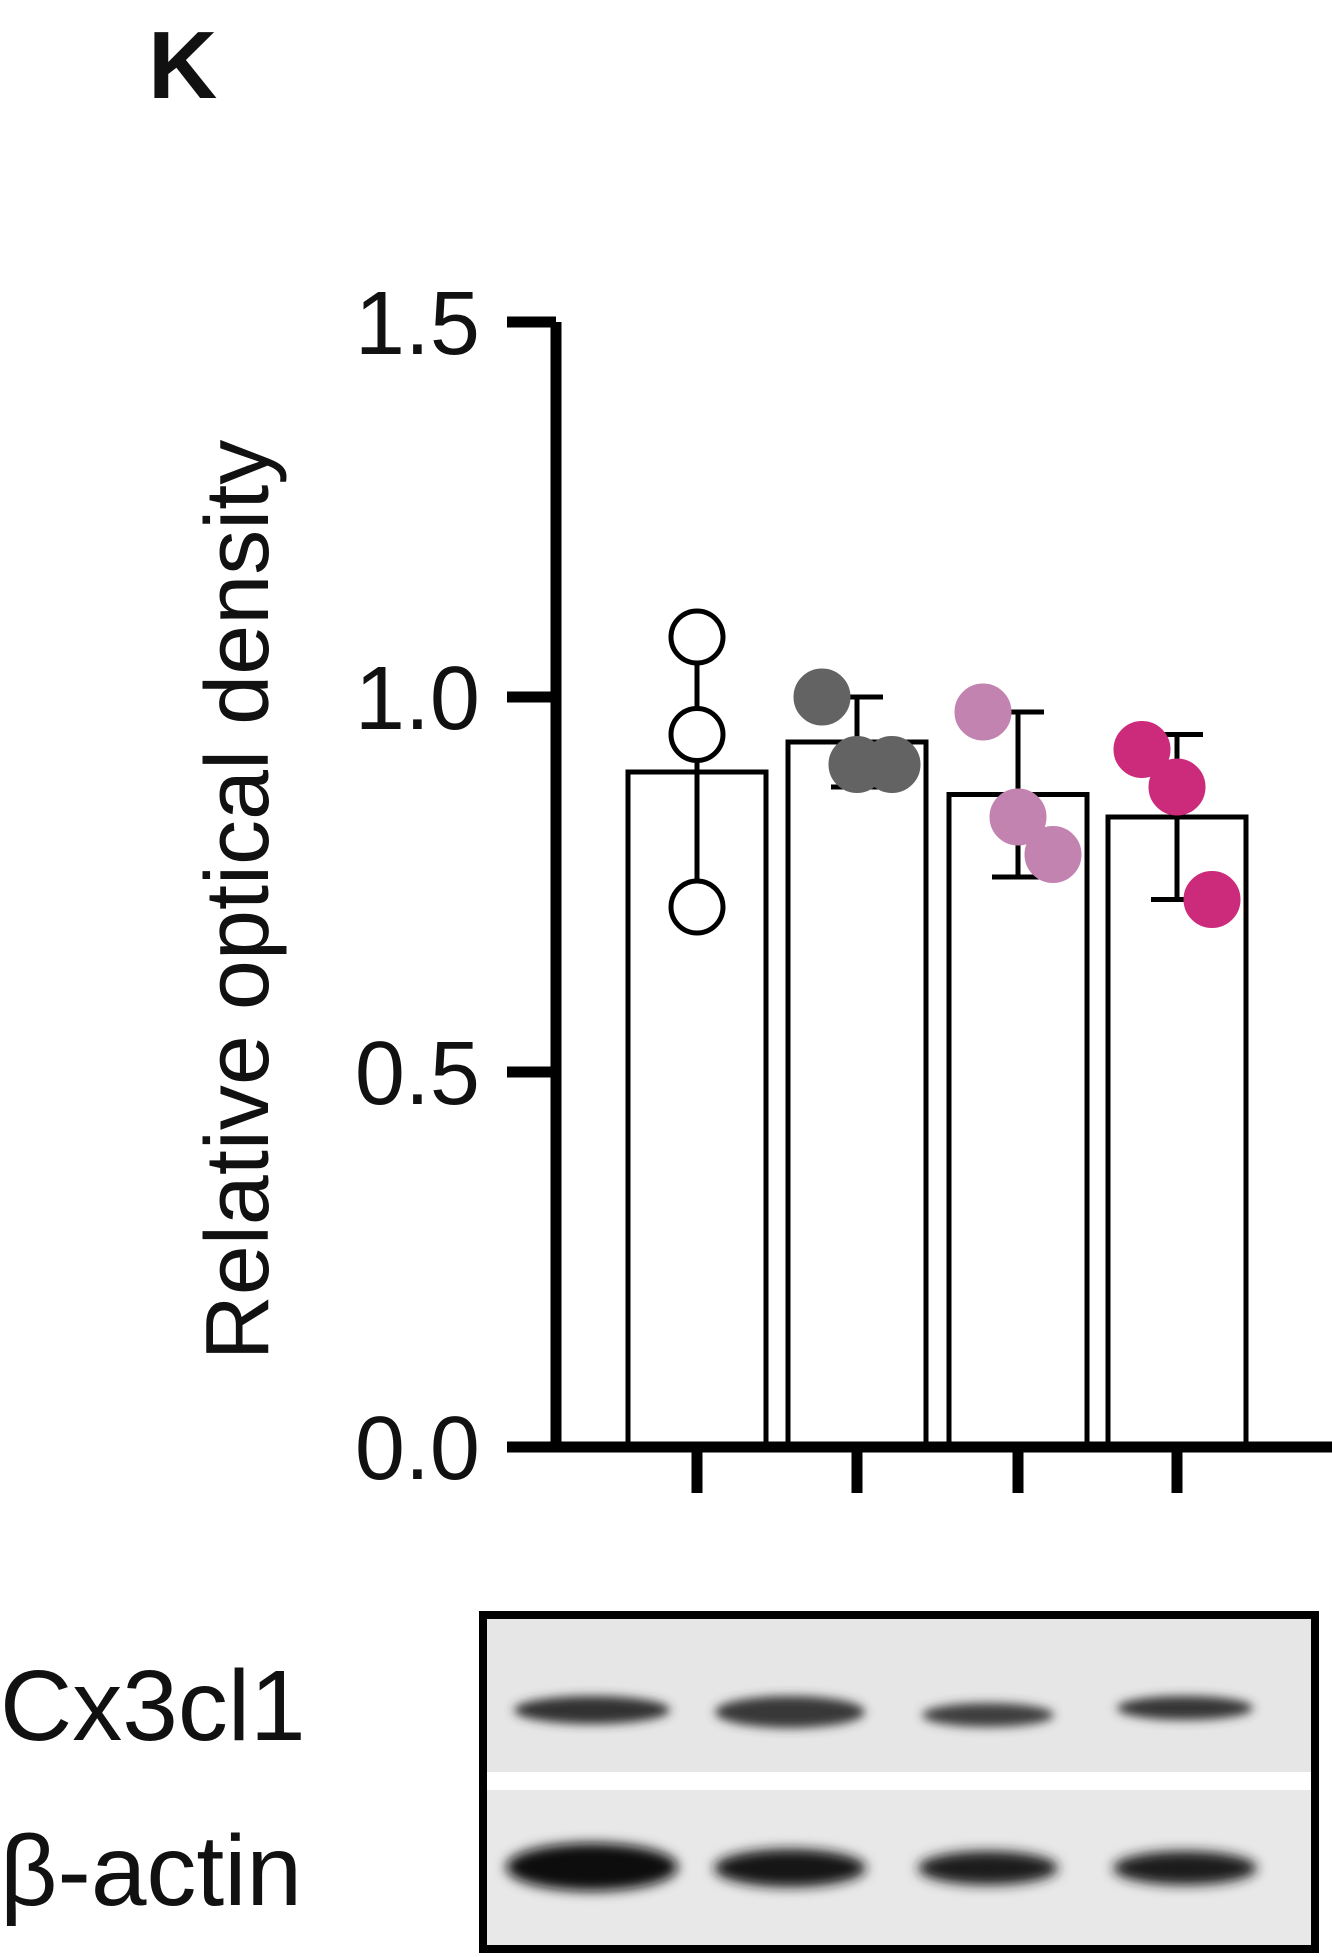 This screenshot has width=1332, height=1957. I want to click on blot-separator, so click(899, 1782).